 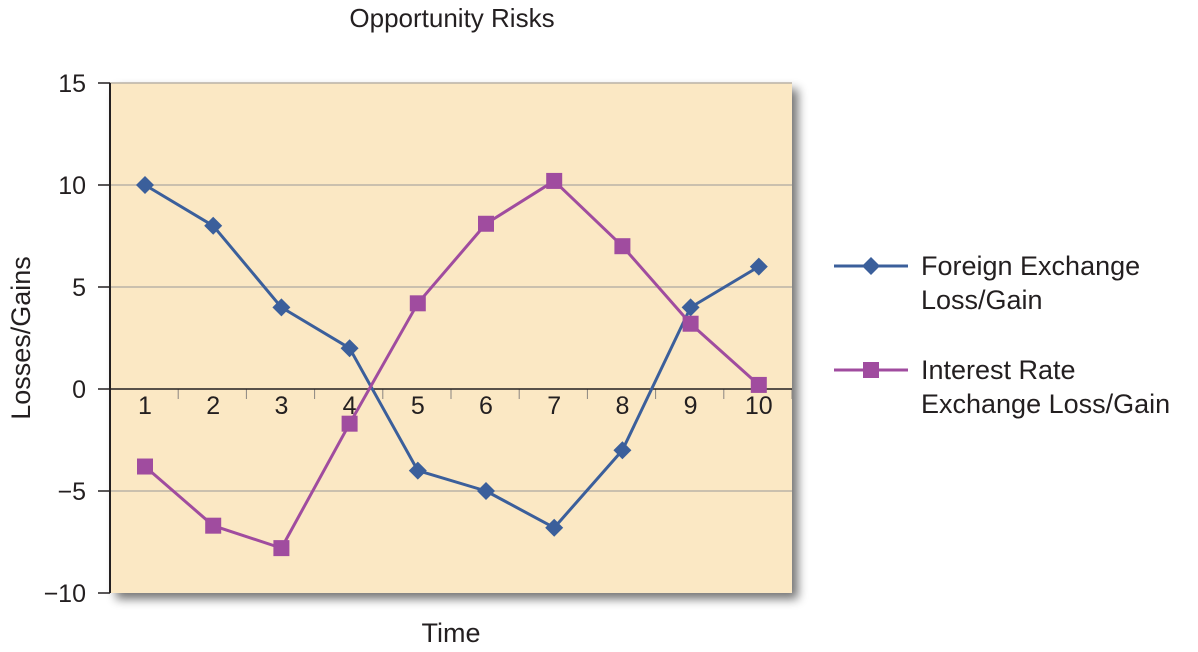 What do you see at coordinates (281, 406) in the screenshot?
I see `x-tick-label: 3` at bounding box center [281, 406].